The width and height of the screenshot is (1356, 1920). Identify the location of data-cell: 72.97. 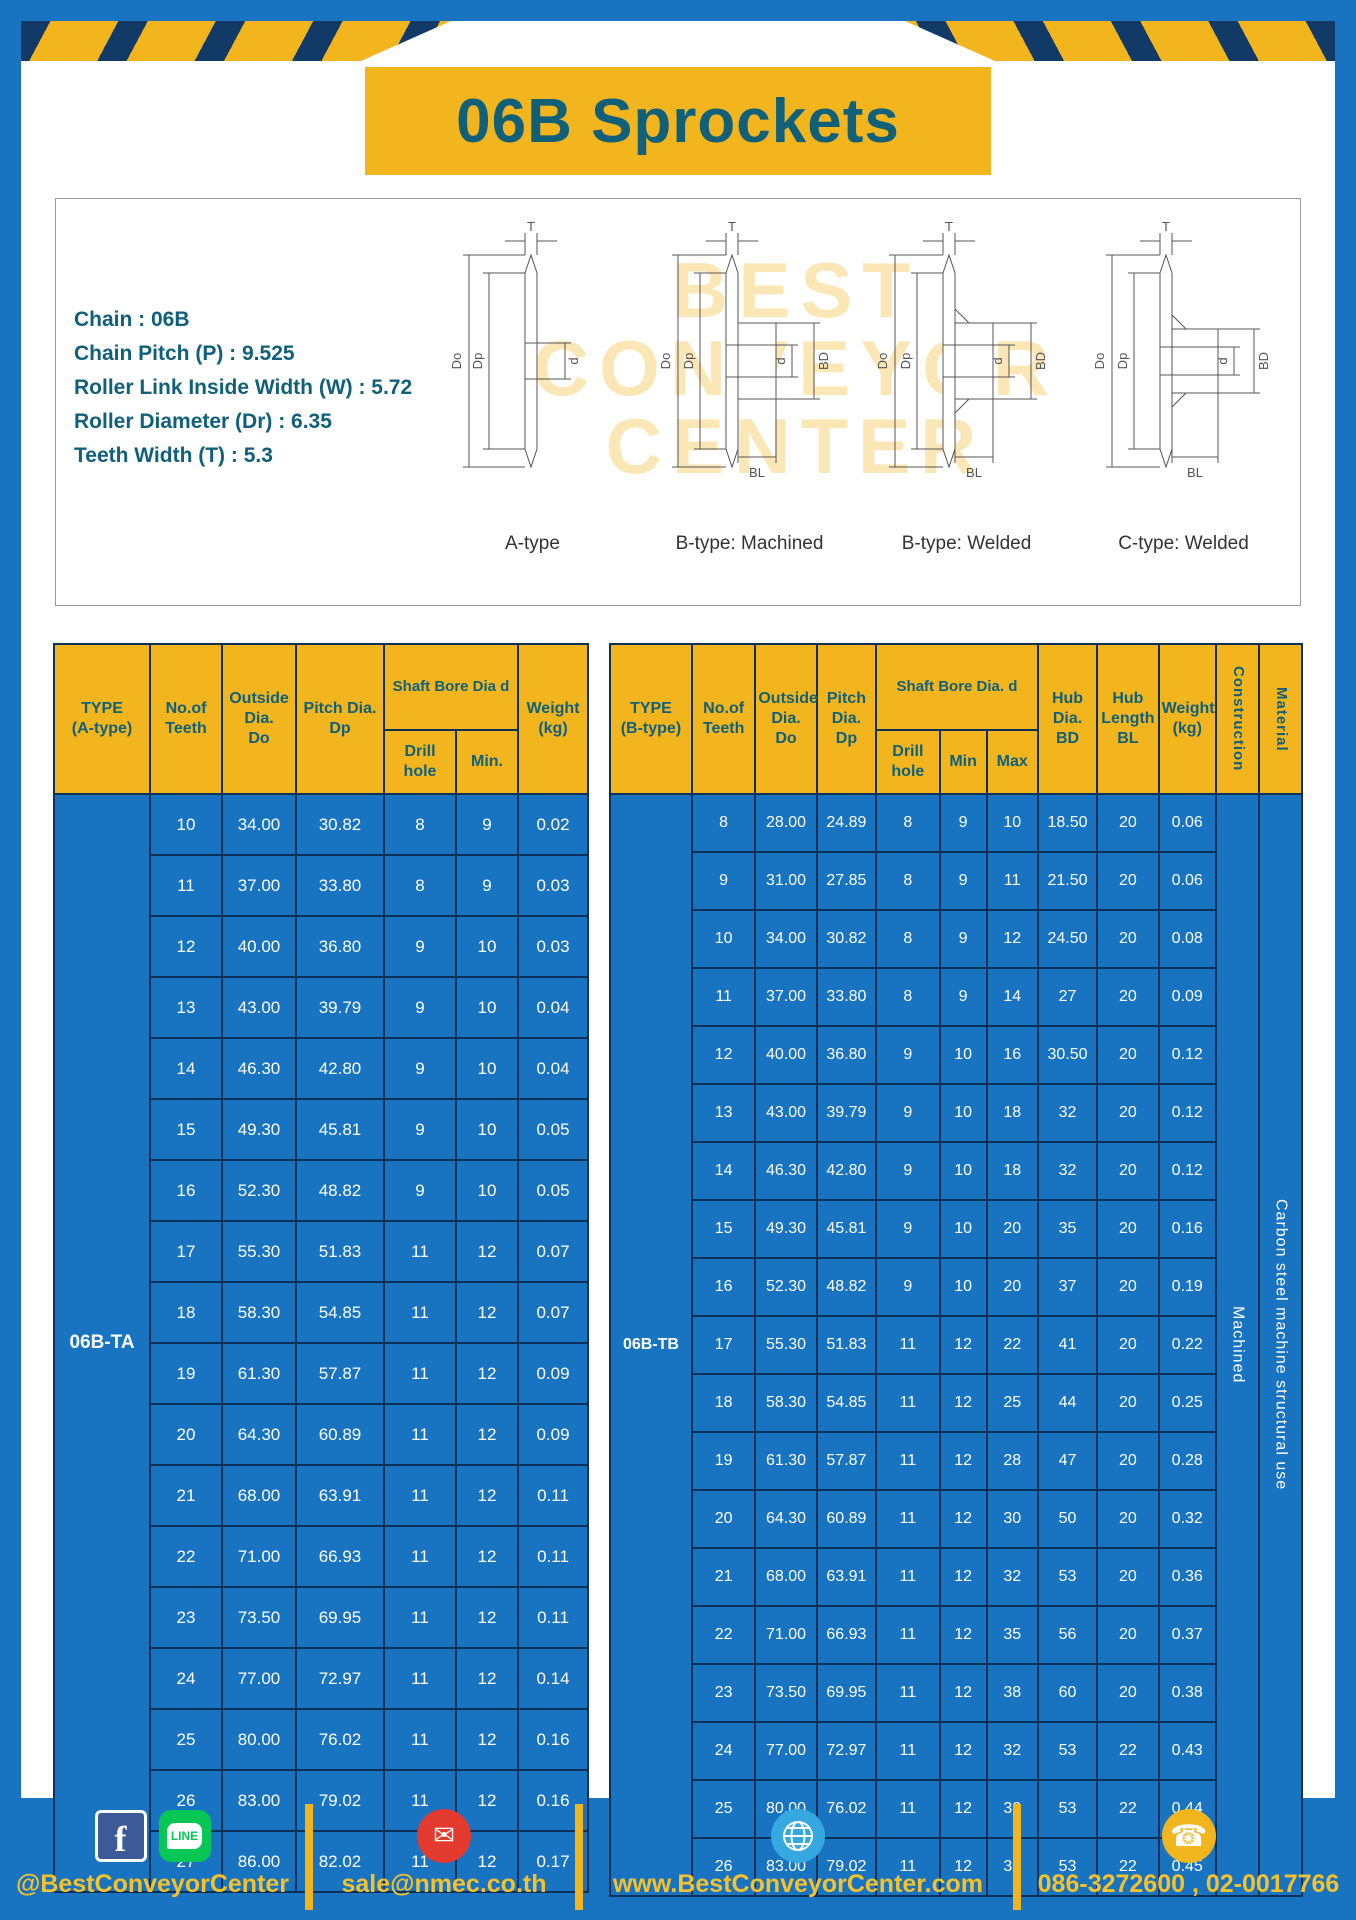
(846, 1751).